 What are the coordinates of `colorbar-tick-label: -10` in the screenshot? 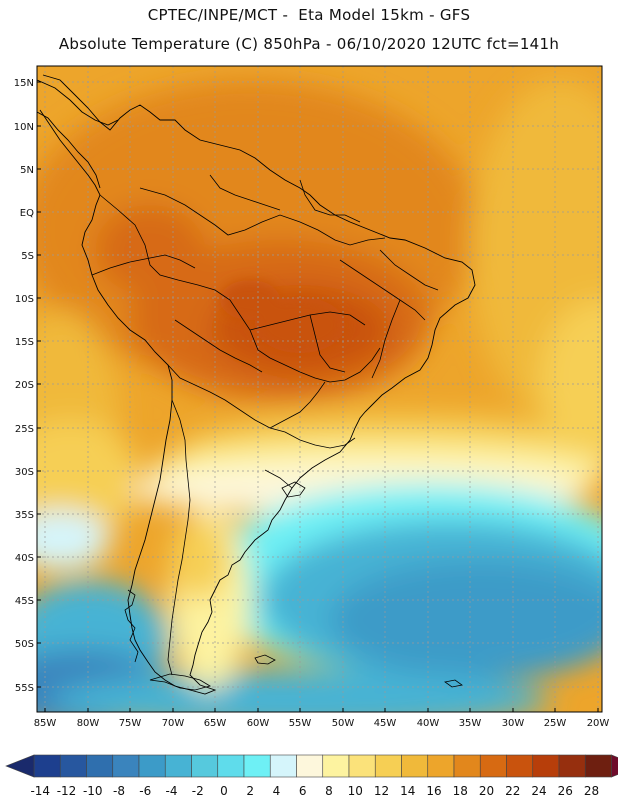 It's located at (93, 791).